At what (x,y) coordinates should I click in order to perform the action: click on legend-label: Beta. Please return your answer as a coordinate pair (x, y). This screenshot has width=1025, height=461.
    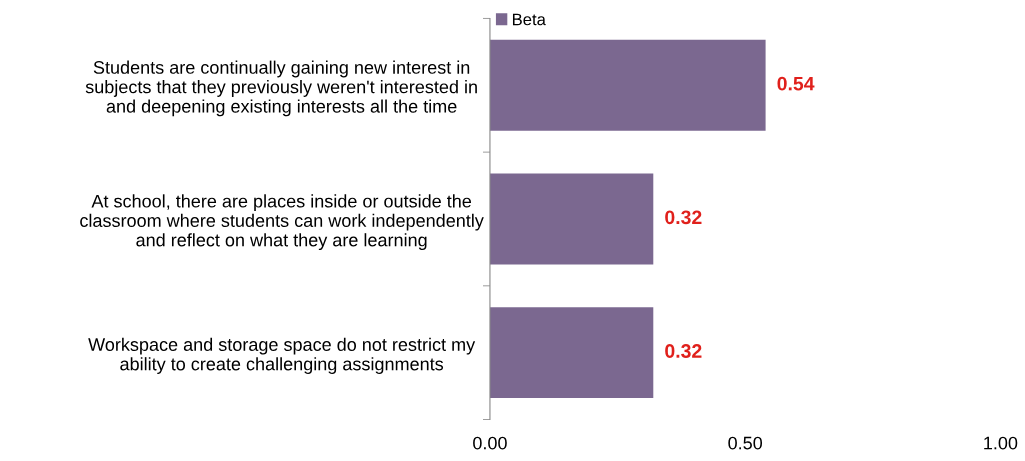
    Looking at the image, I should click on (529, 19).